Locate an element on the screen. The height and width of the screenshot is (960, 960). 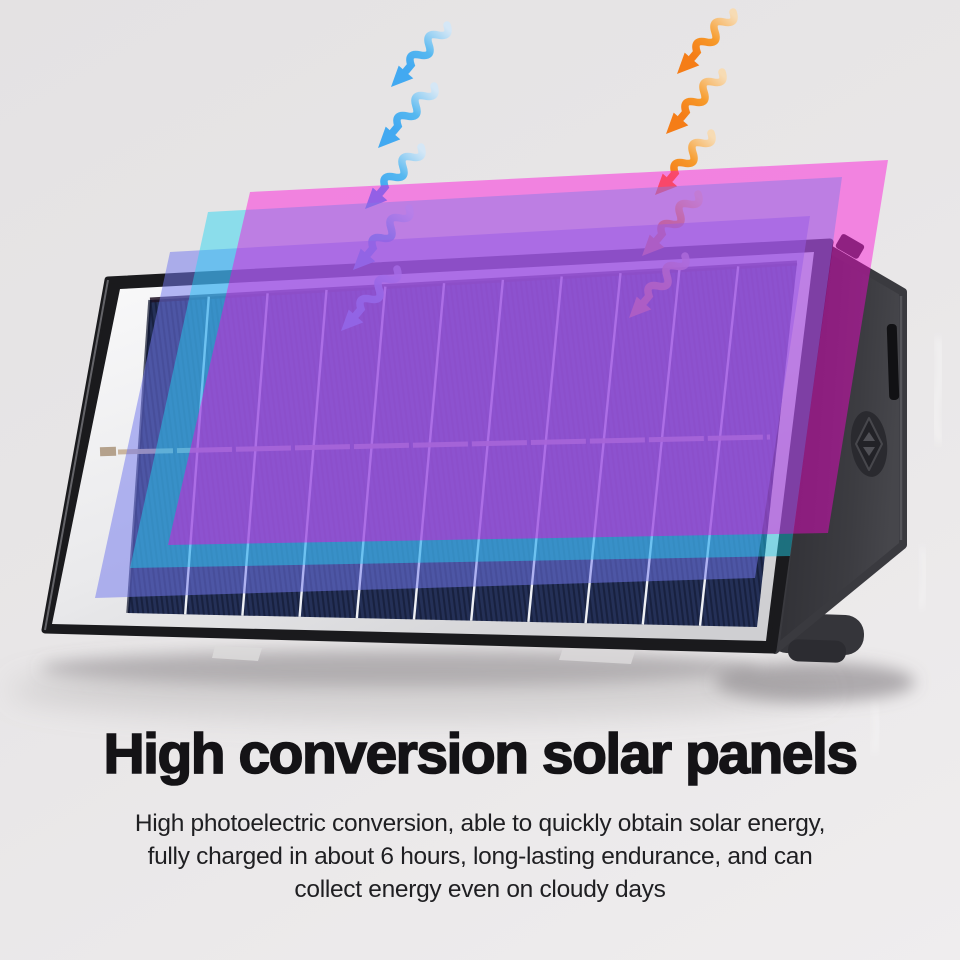
headline: High conversion solar panels is located at coordinates (481, 754).